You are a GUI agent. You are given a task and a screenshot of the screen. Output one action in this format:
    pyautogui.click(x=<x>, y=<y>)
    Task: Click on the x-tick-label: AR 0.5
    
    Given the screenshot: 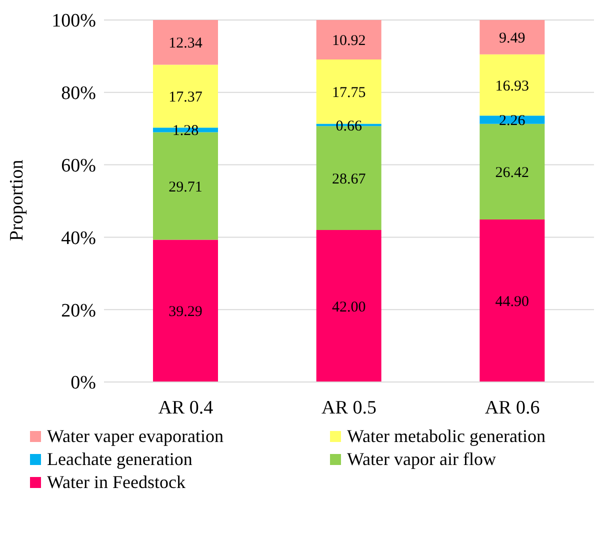 What is the action you would take?
    pyautogui.click(x=349, y=407)
    